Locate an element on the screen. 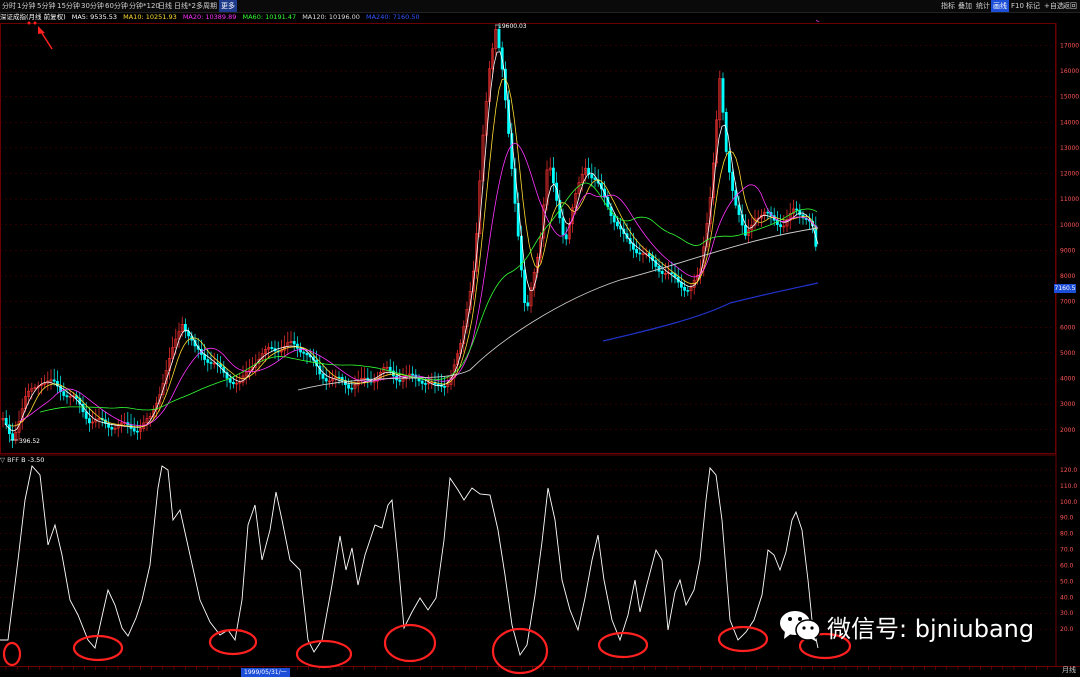 The width and height of the screenshot is (1080, 677). wechat-watermark: 微信号: bjniubang is located at coordinates (906, 626).